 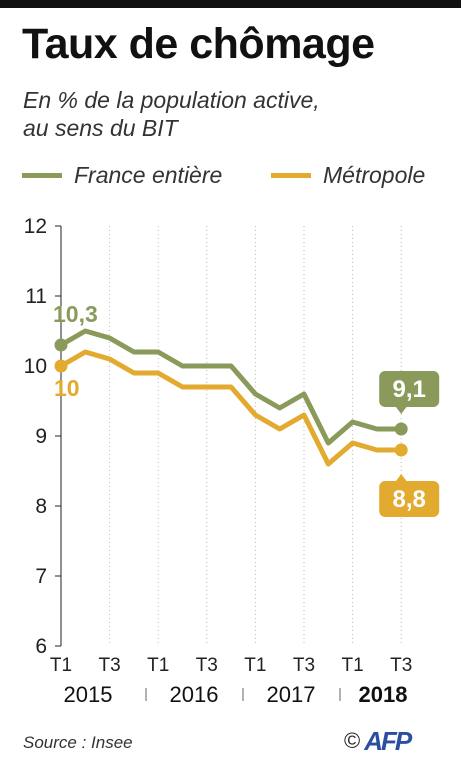 I want to click on agency-credit: © AFP, so click(x=378, y=740).